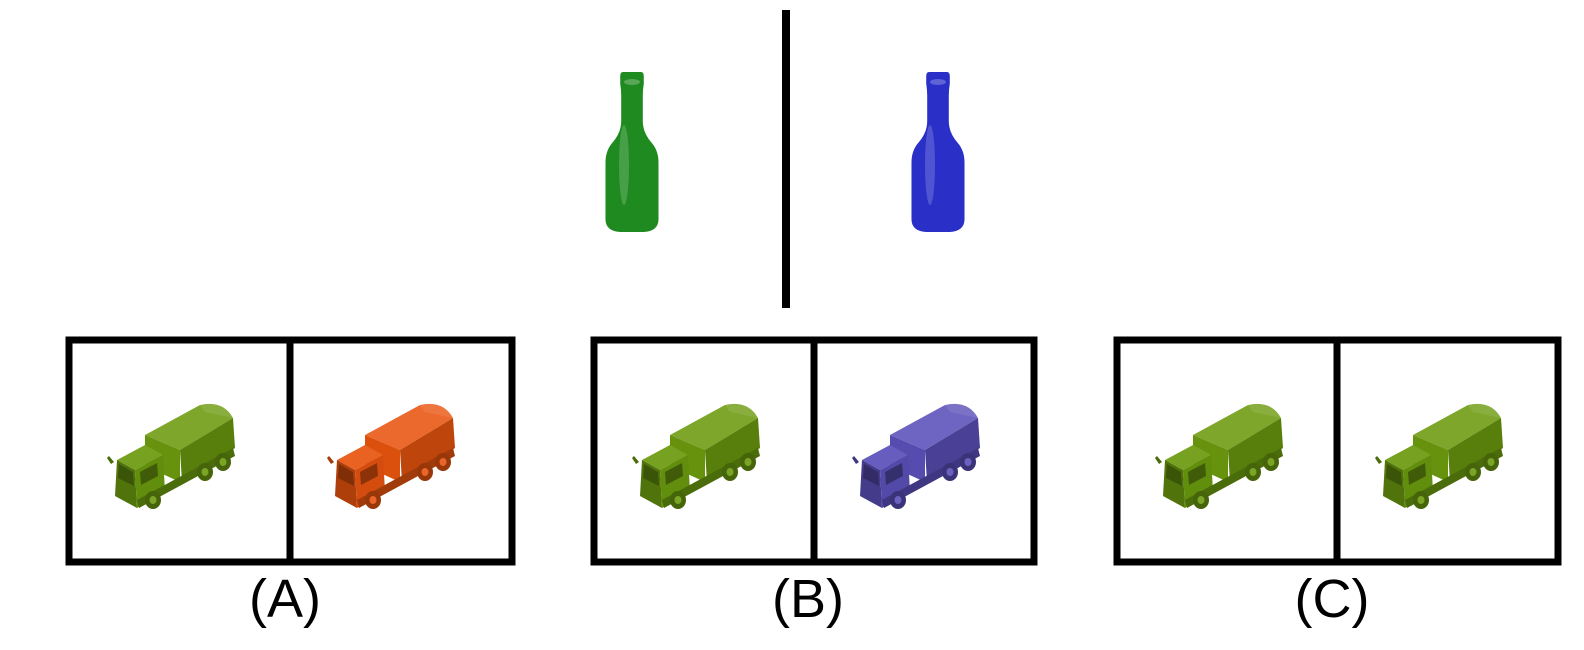  Describe the element at coordinates (938, 152) in the screenshot. I see `right-bottle-icon` at that location.